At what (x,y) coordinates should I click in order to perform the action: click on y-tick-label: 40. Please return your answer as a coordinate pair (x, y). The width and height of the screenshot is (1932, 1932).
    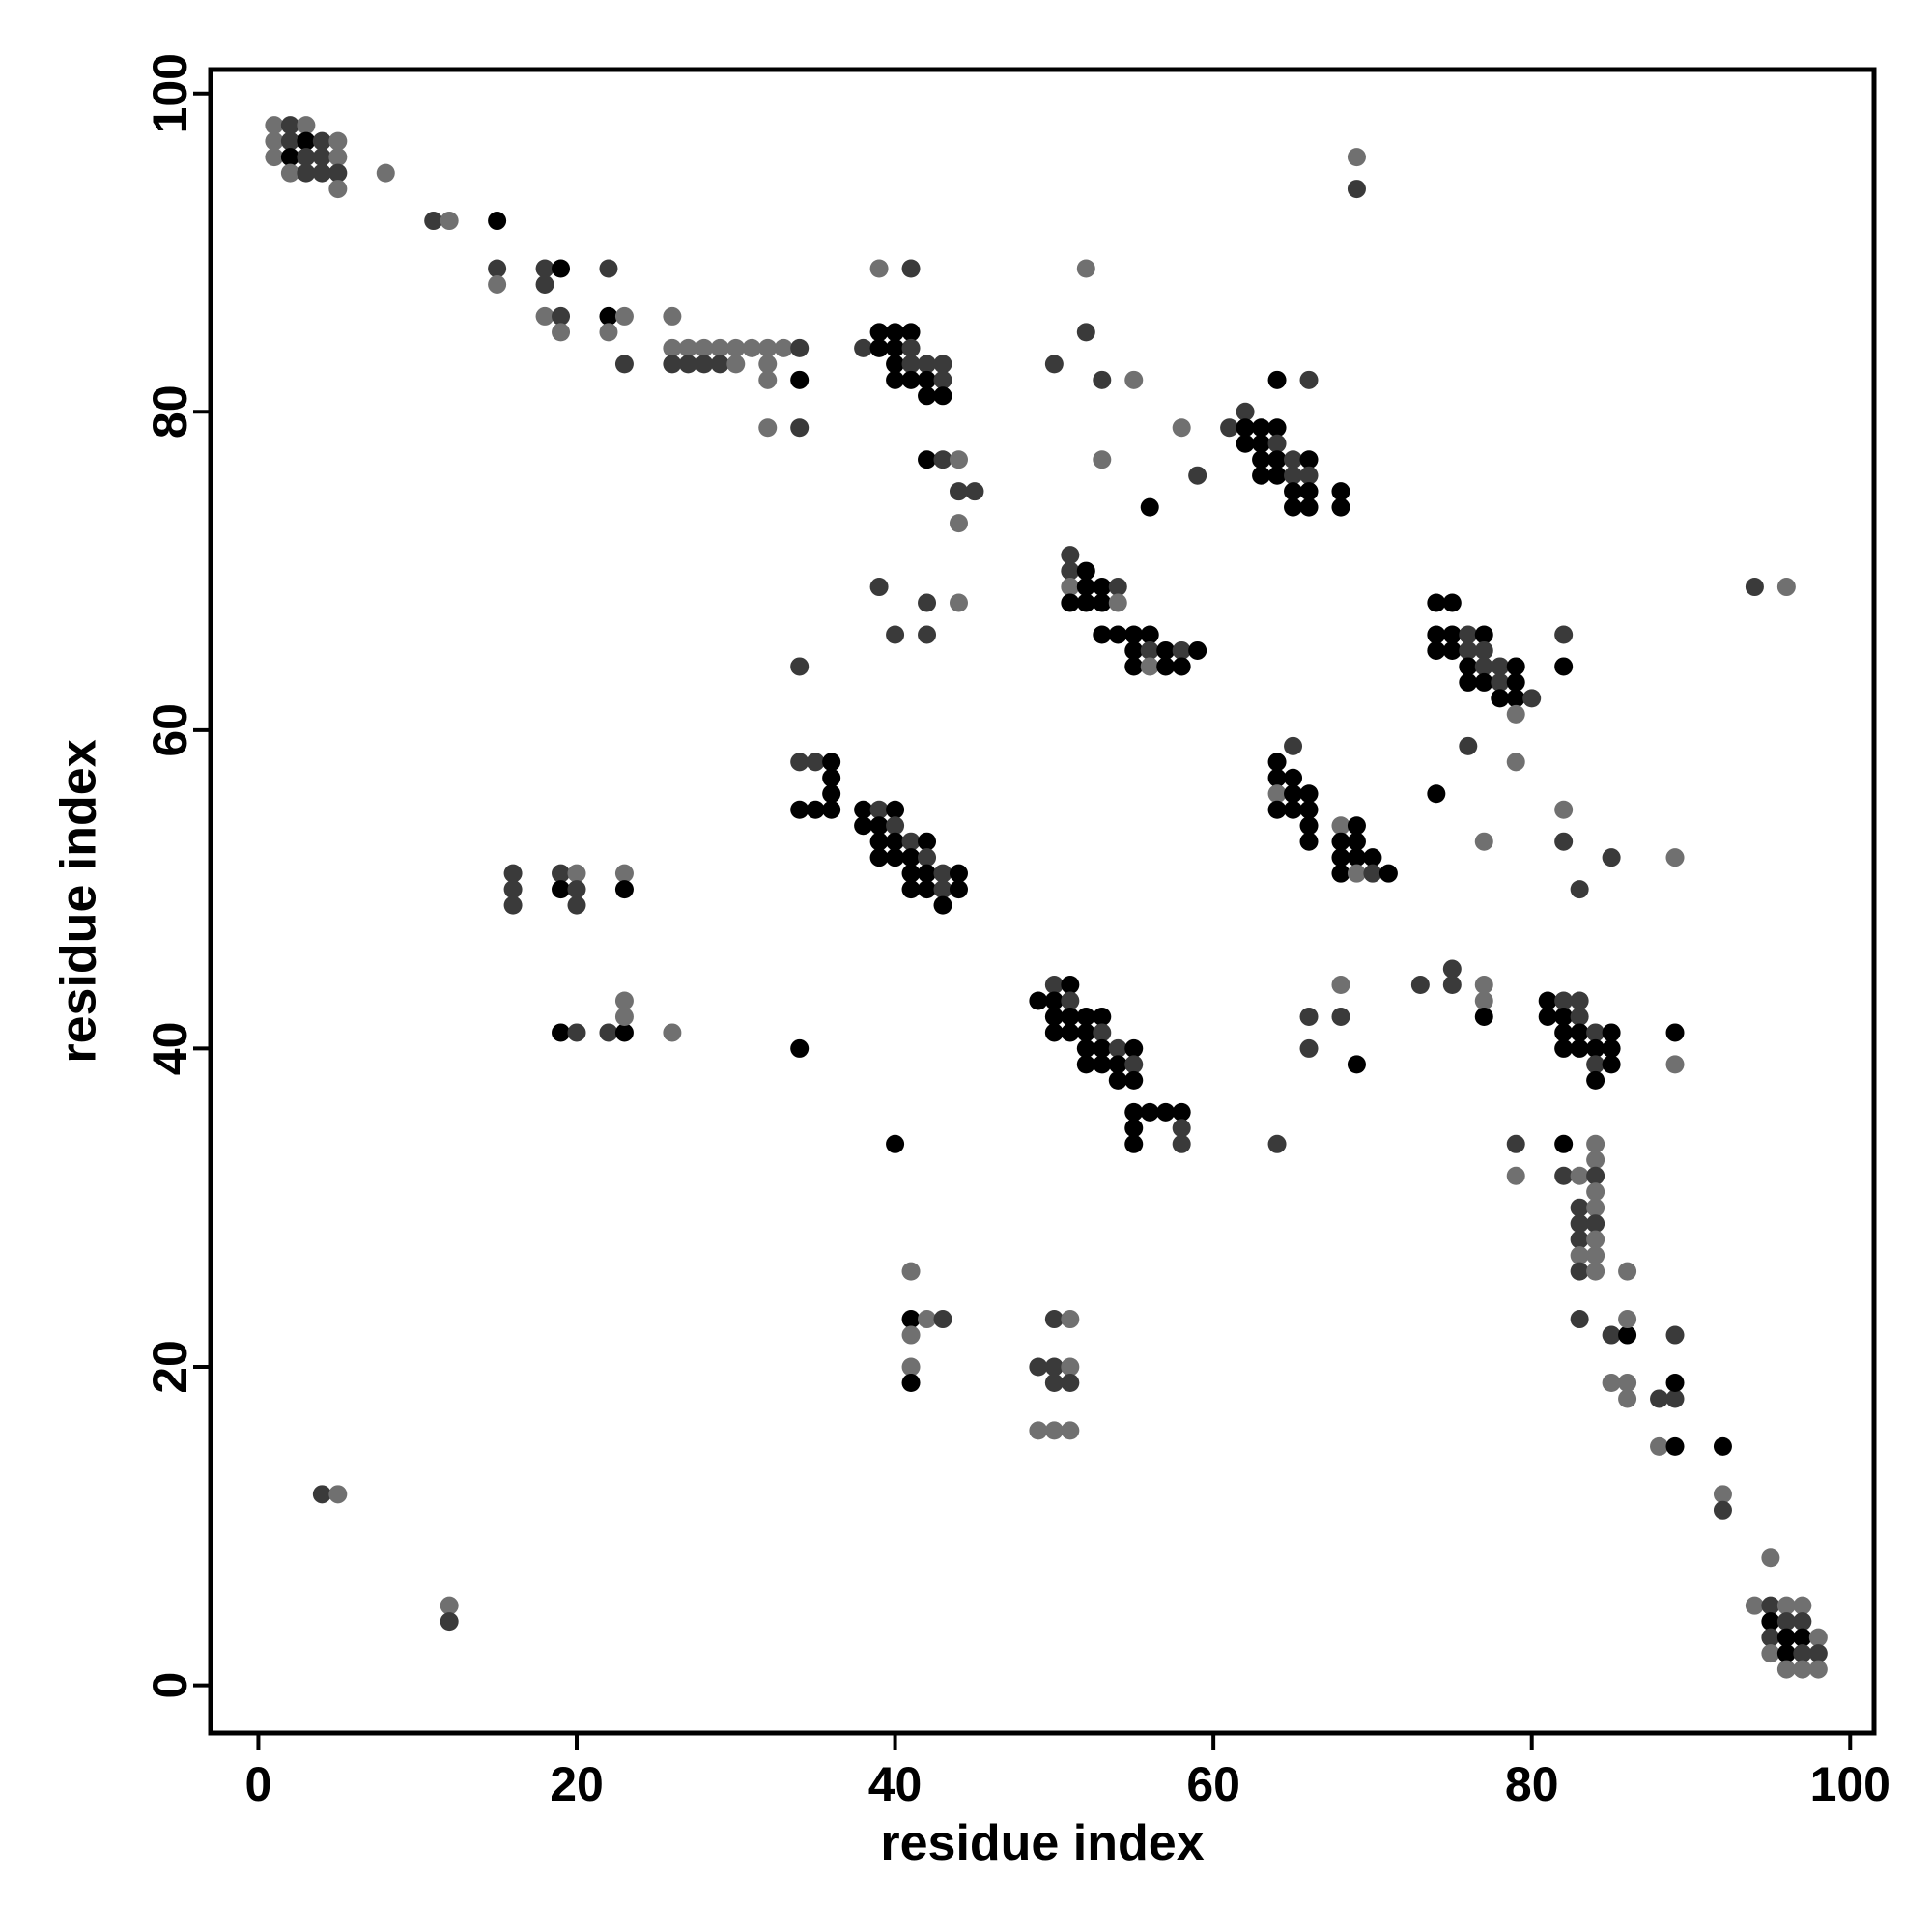
    Looking at the image, I should click on (170, 1049).